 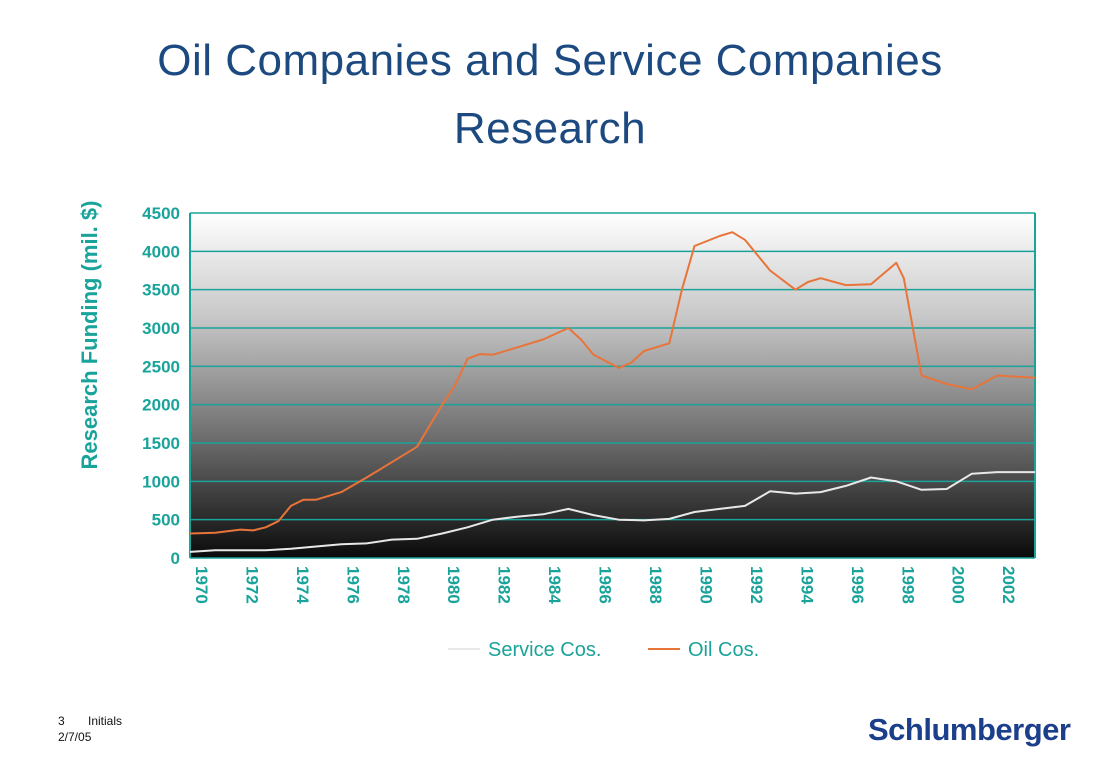 What do you see at coordinates (166, 520) in the screenshot?
I see `y-tick-label: 500` at bounding box center [166, 520].